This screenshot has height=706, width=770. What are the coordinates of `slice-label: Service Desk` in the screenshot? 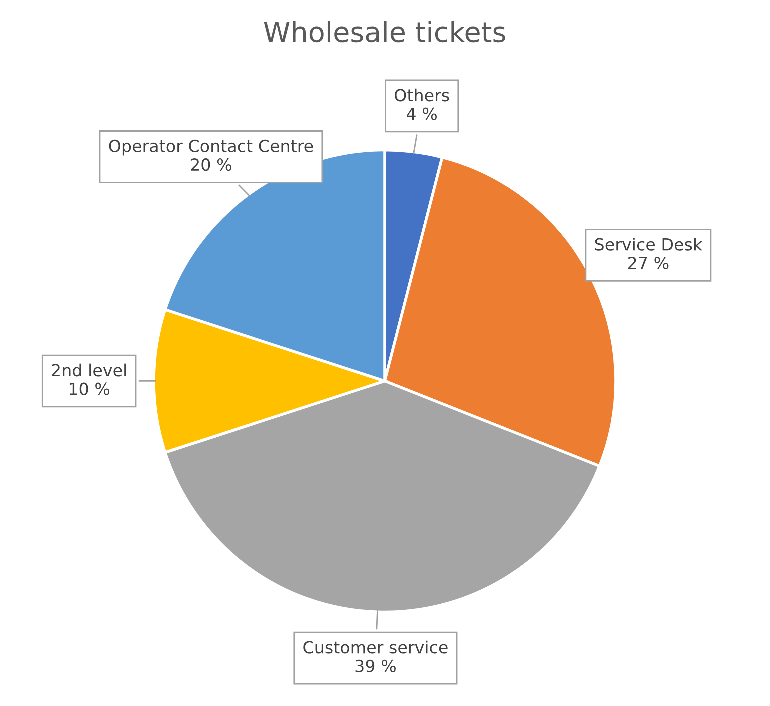 It's located at (649, 244).